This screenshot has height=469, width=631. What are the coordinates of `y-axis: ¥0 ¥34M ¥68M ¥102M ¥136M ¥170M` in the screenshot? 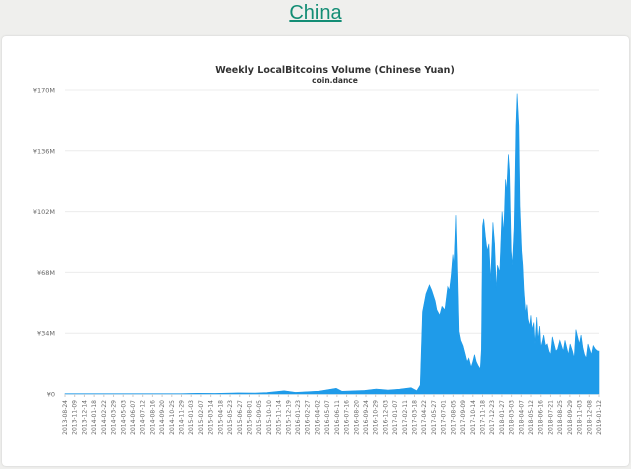 It's located at (44, 243).